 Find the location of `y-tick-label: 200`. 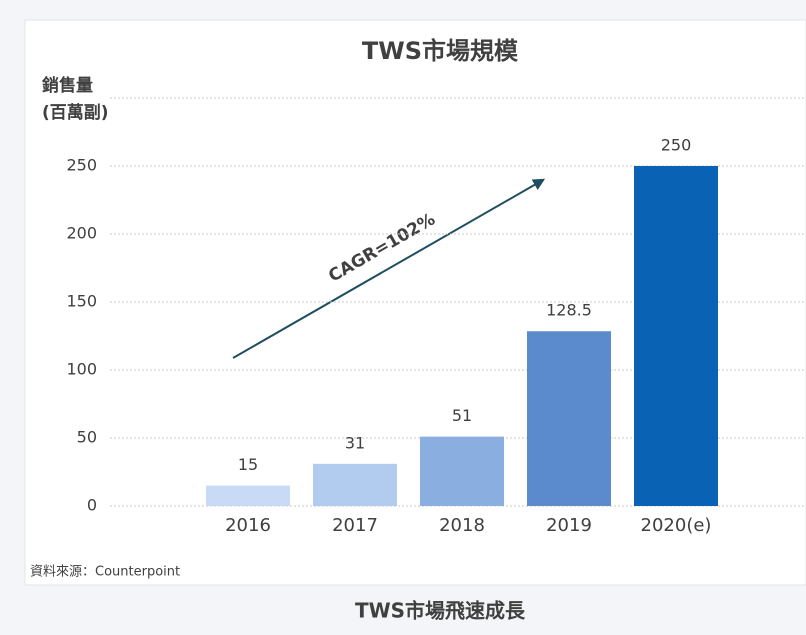

y-tick-label: 200 is located at coordinates (81, 233).